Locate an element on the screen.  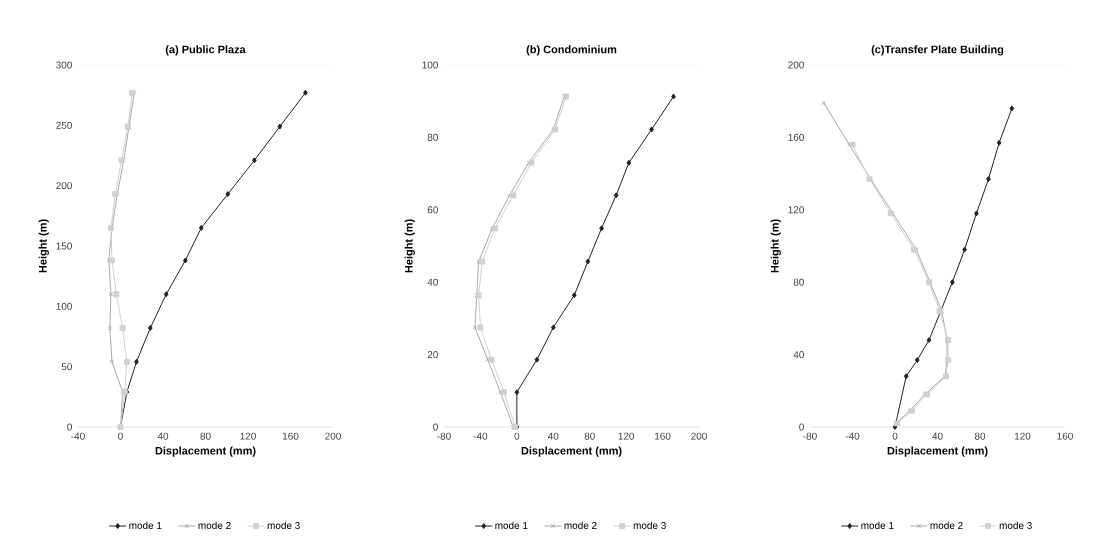
y-tick-label: 60 is located at coordinates (432, 210).